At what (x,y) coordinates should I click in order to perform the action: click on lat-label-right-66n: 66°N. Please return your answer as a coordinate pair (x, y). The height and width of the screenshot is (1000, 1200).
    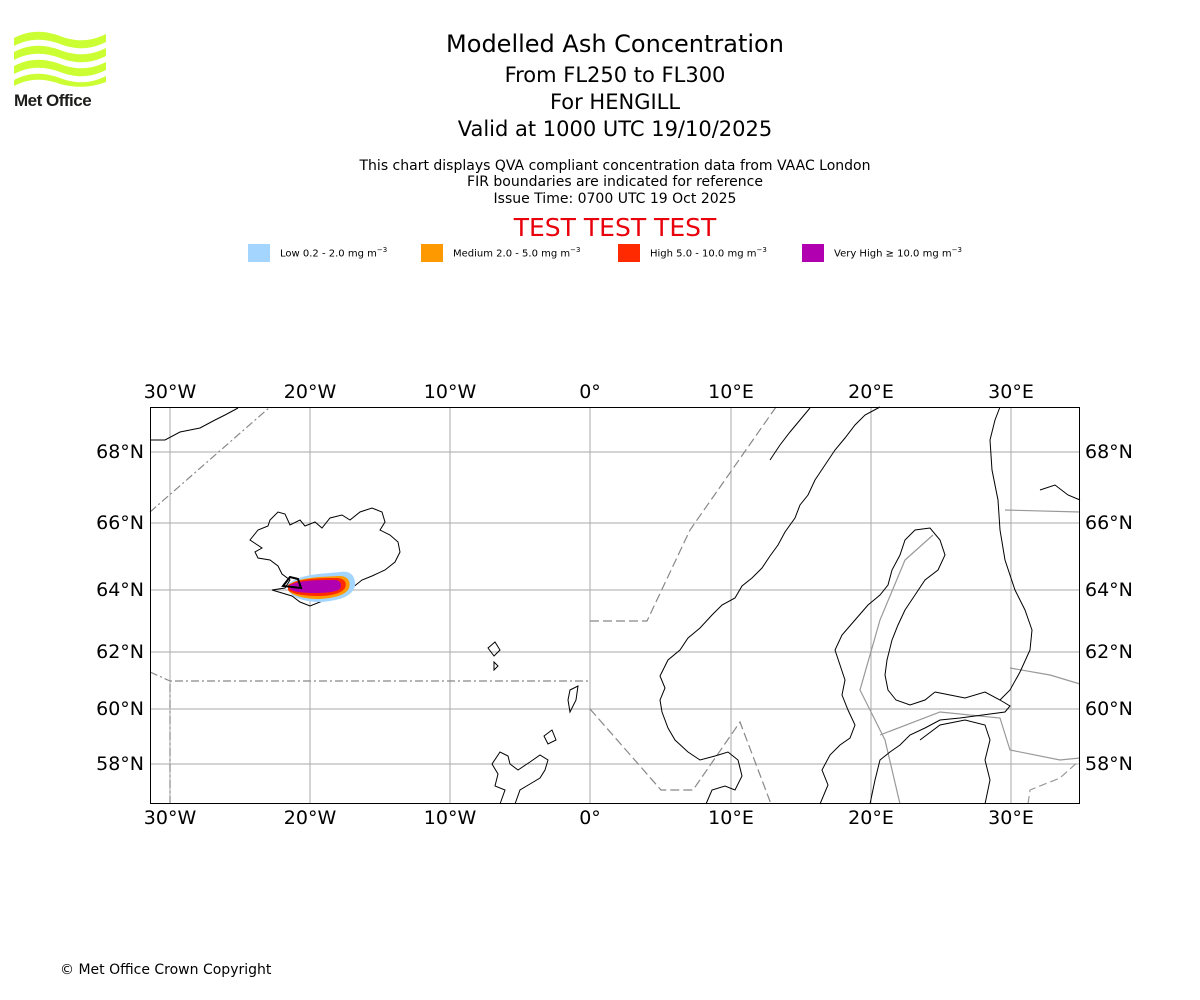
    Looking at the image, I should click on (1109, 523).